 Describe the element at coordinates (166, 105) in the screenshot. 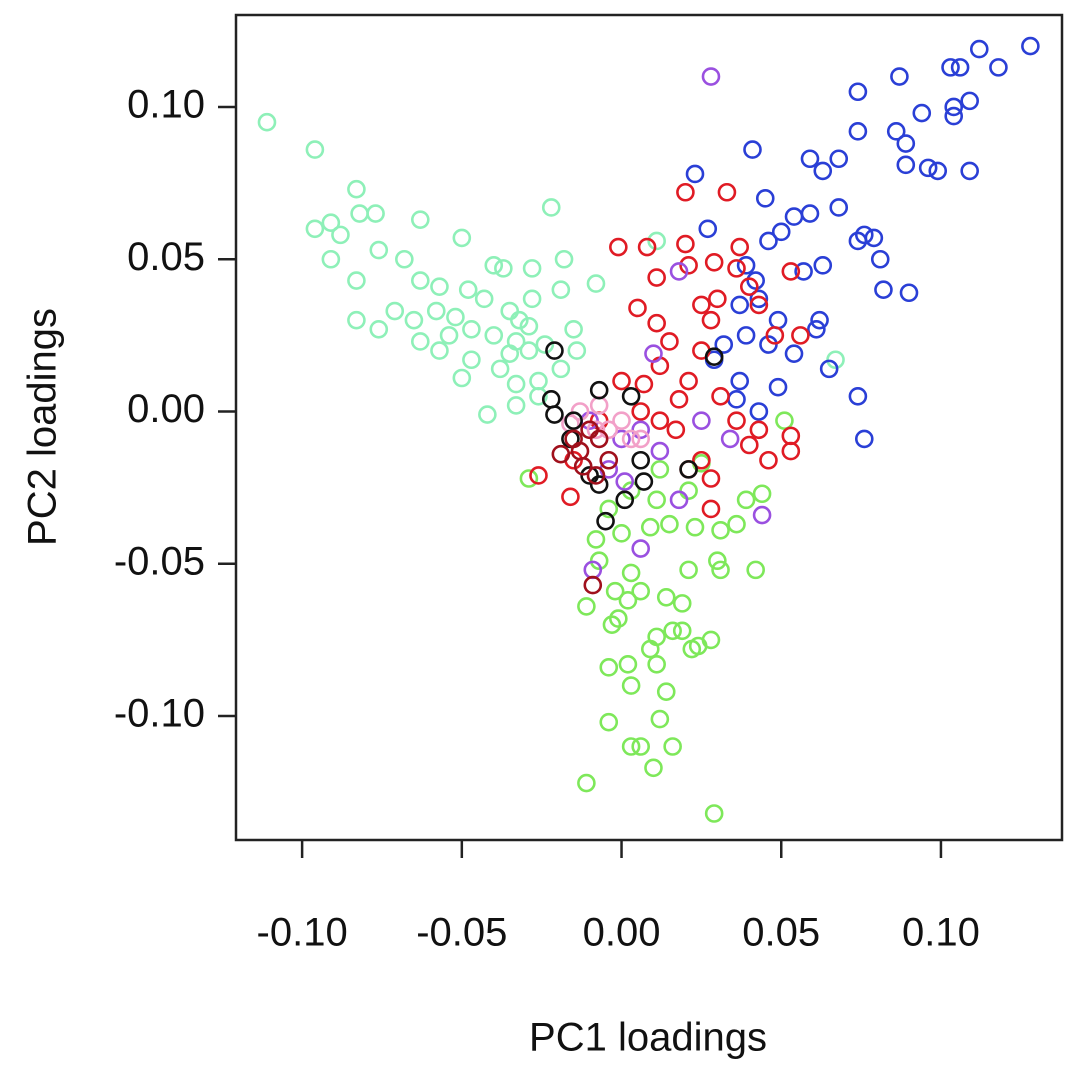

I see `y-tick-label: 0.10` at that location.